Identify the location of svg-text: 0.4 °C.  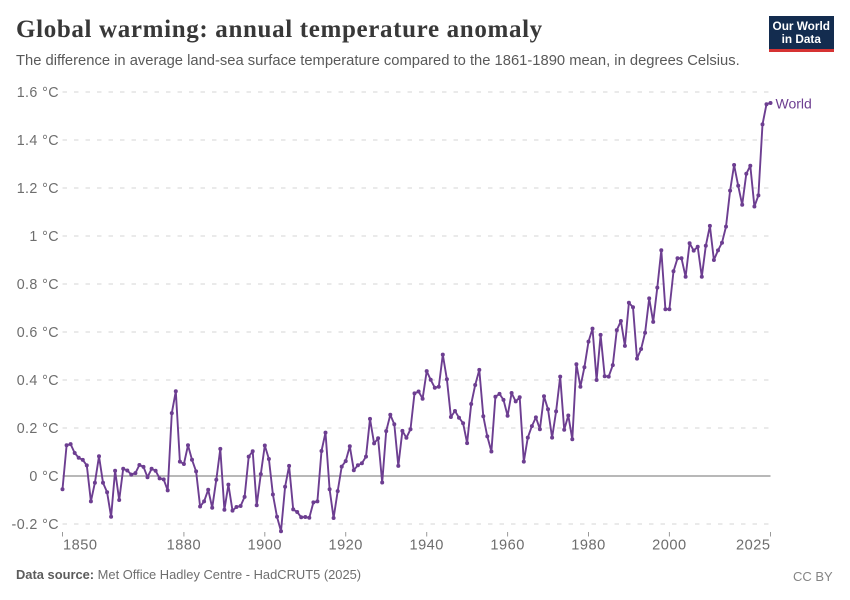
(38, 381).